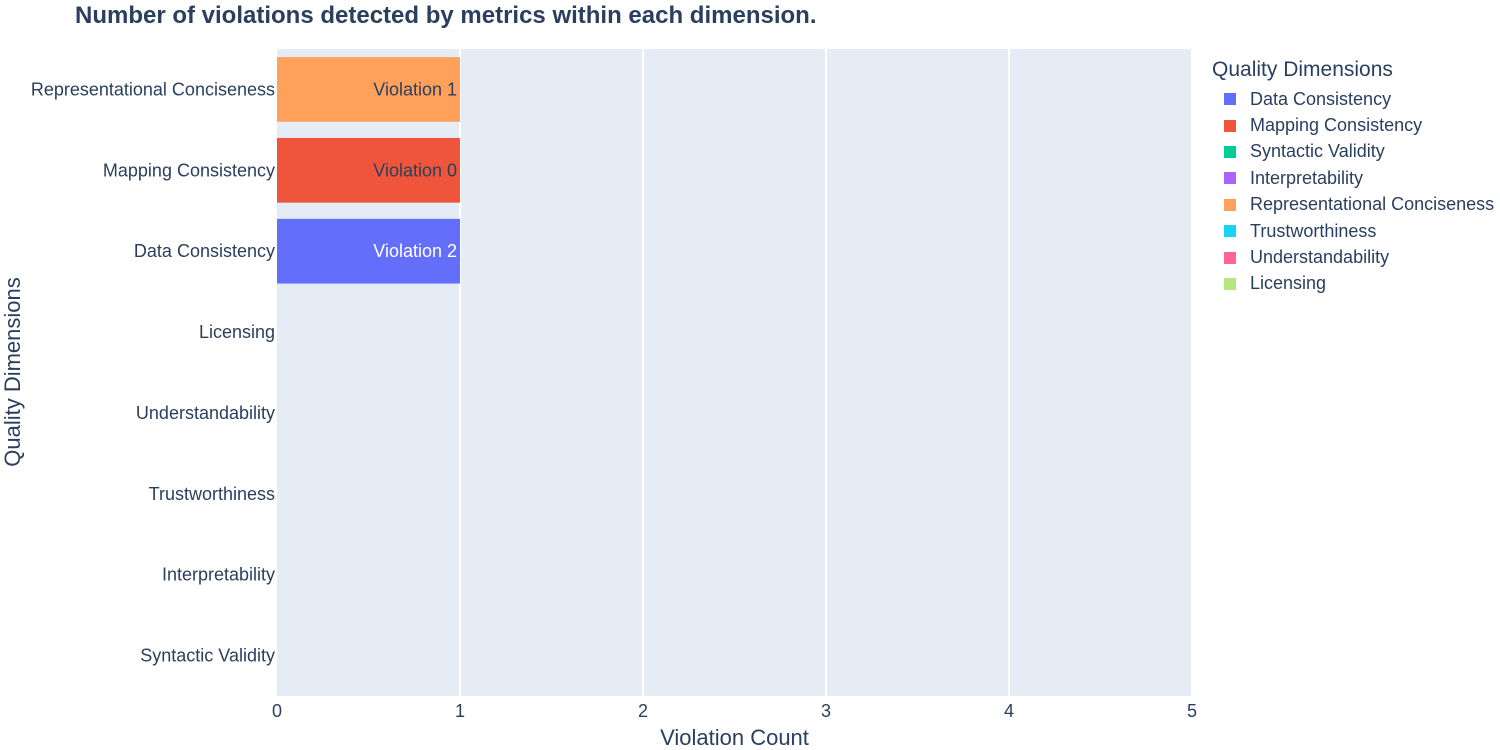  Describe the element at coordinates (1317, 151) in the screenshot. I see `legend-label: Syntactic Validity` at that location.